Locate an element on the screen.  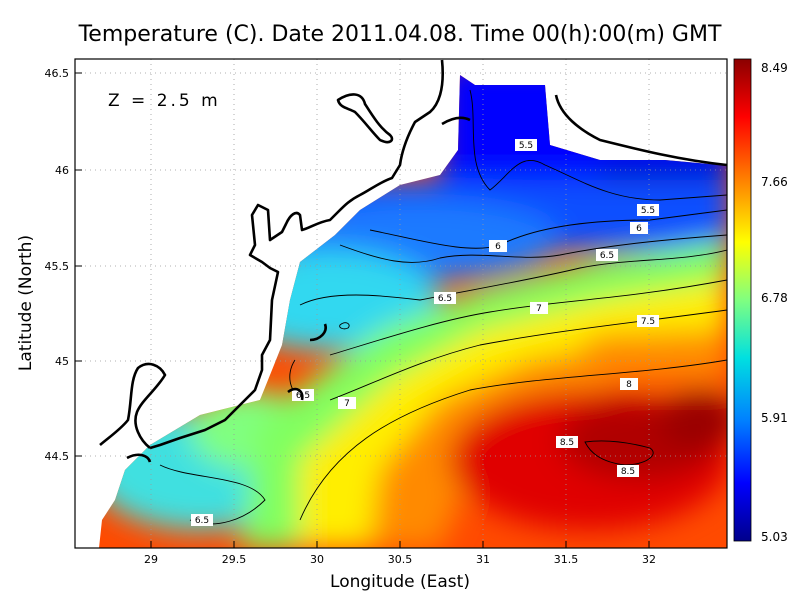
colorbar-tick-label: 5.91 is located at coordinates (774, 418).